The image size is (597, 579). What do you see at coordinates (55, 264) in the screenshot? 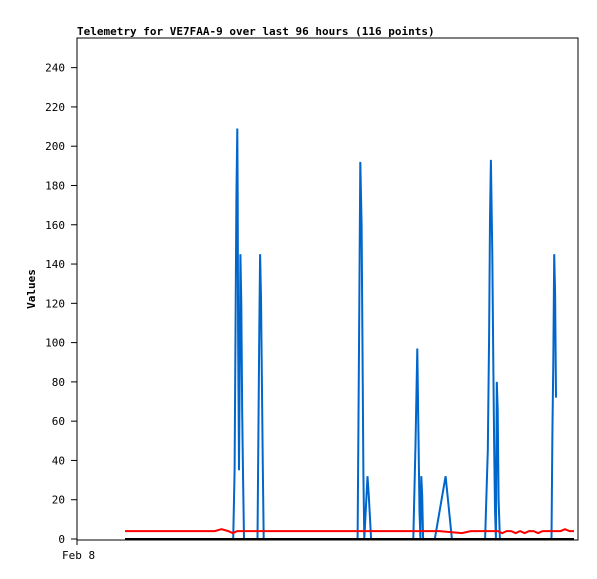
I see `y-tick-label: 140` at bounding box center [55, 264].